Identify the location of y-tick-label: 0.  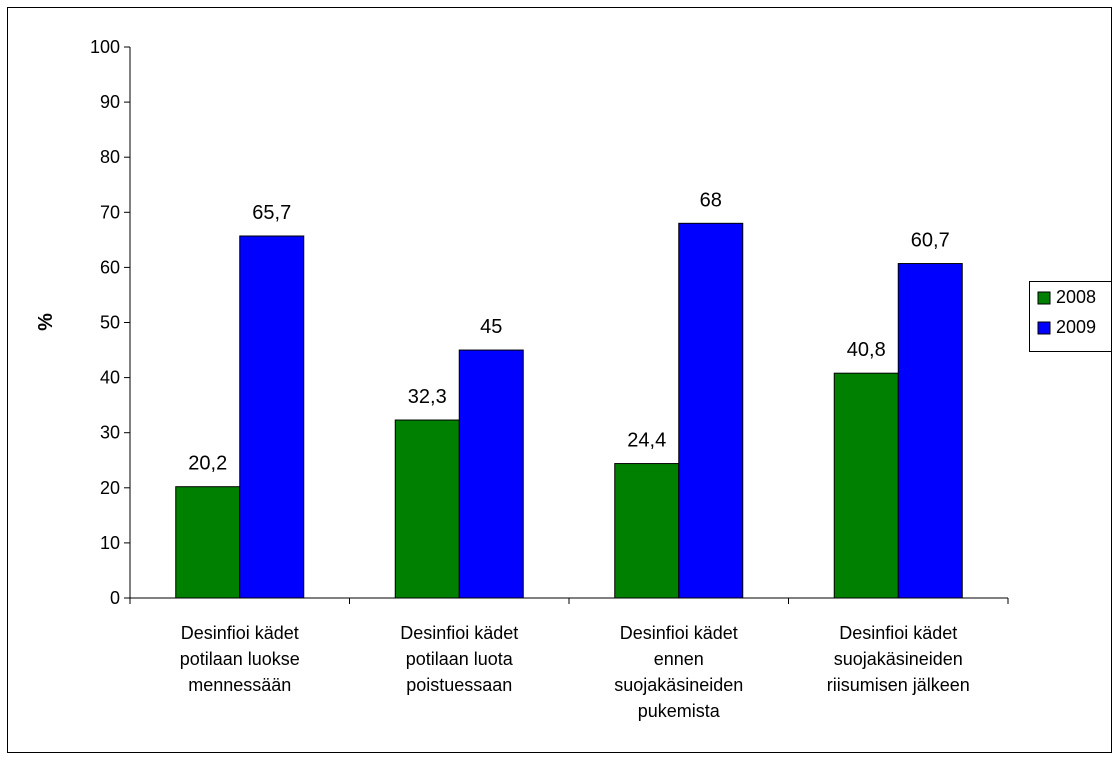
(115, 598).